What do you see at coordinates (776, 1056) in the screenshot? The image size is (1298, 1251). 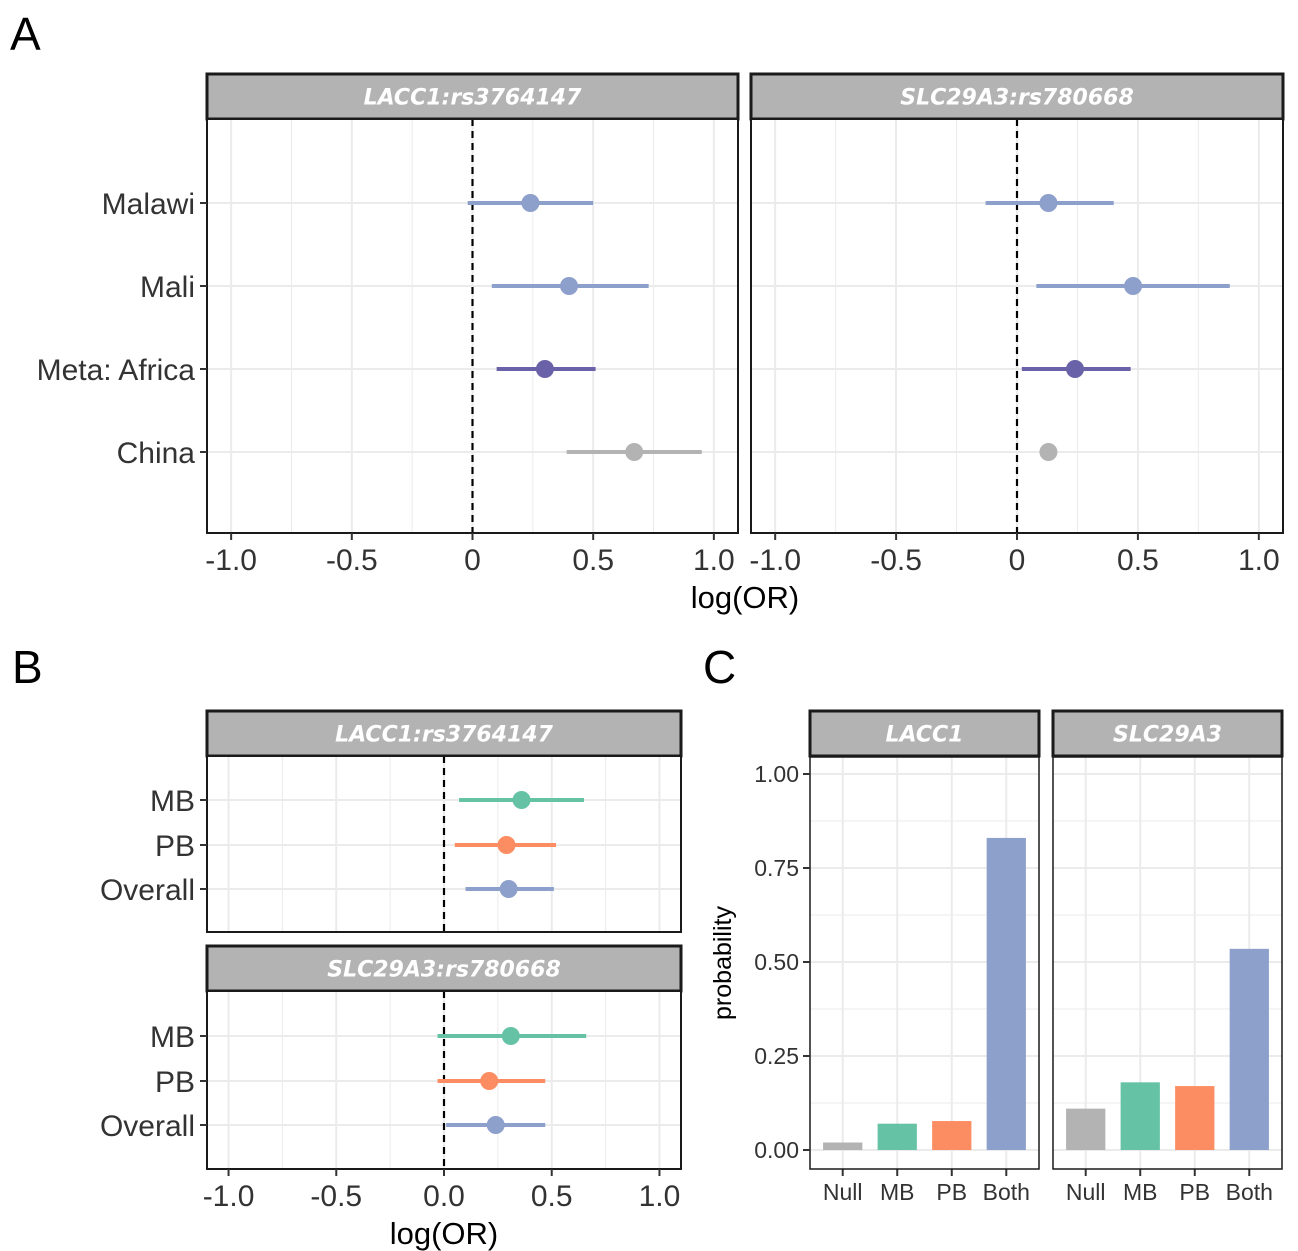 I see `y-tick-label: 0.25` at bounding box center [776, 1056].